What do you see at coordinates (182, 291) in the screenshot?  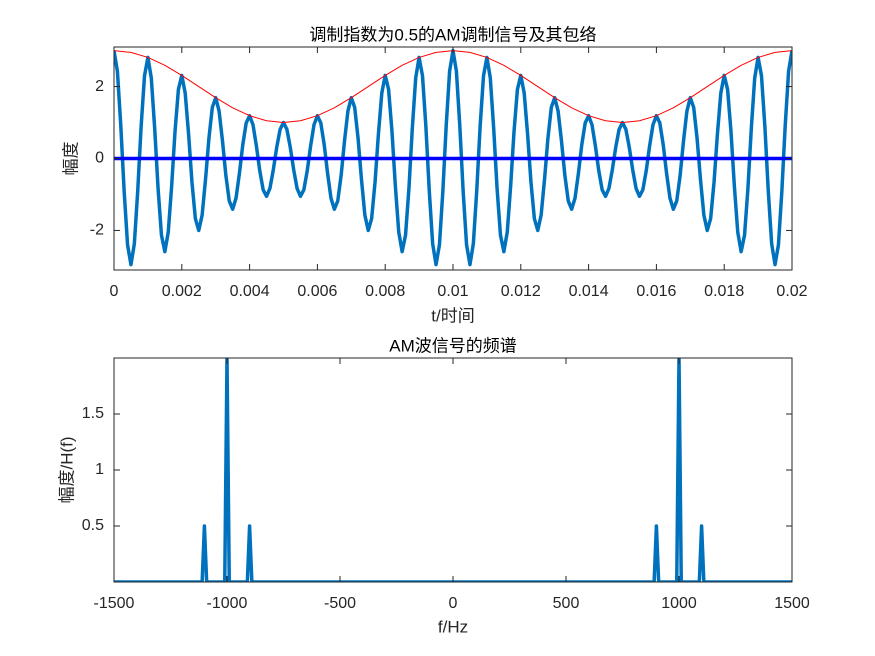 I see `x-tick-label: 0.002` at bounding box center [182, 291].